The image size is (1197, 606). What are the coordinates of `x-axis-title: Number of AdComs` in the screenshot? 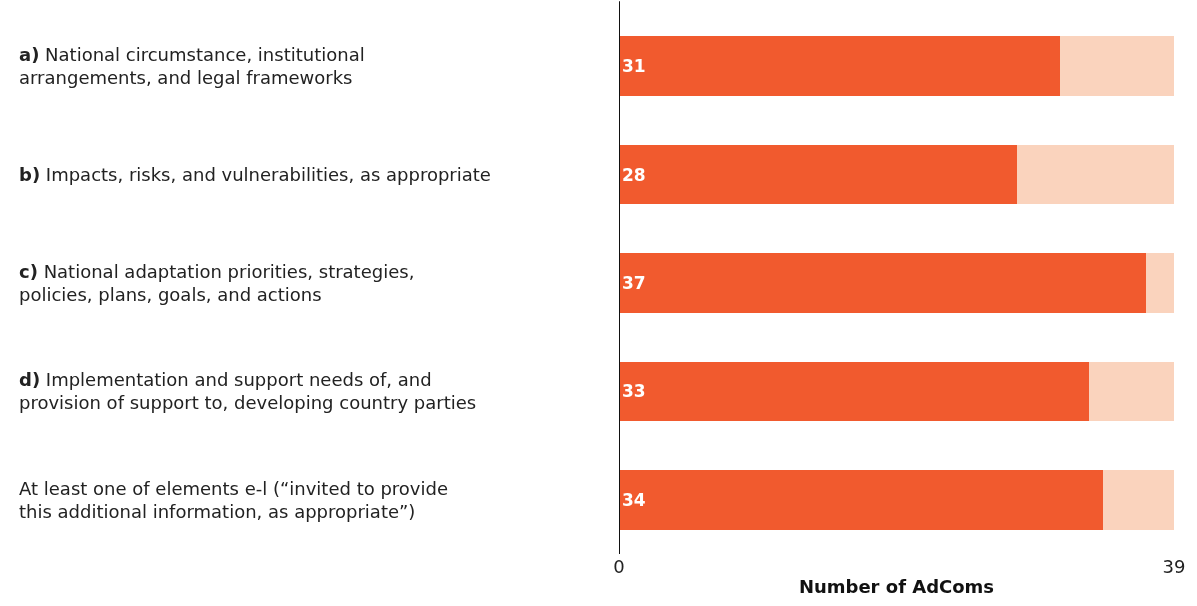 It's located at (896, 587).